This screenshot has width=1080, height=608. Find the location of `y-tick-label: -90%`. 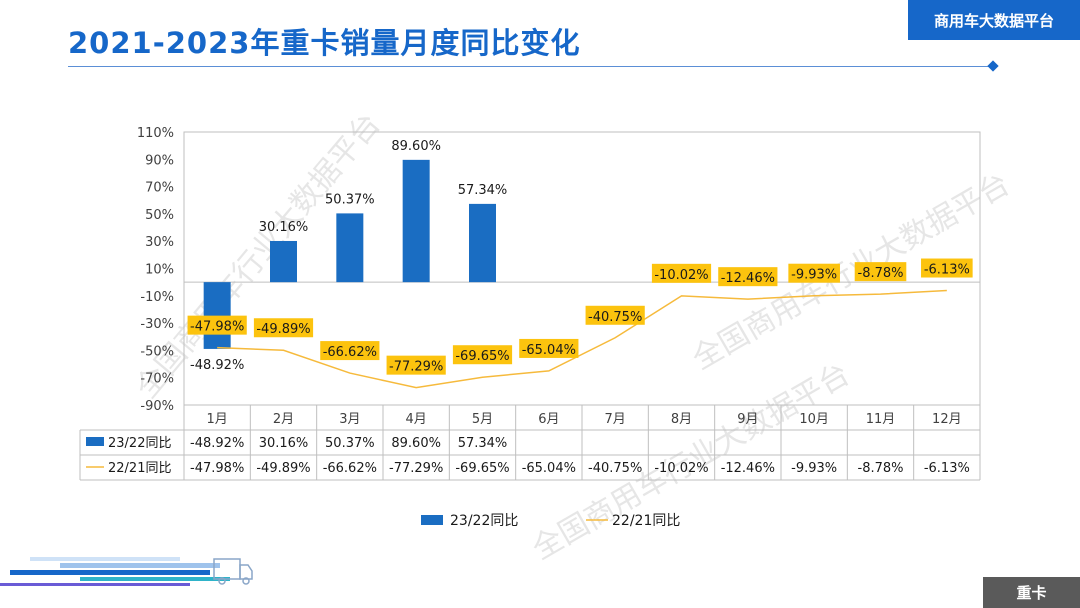

y-tick-label: -90% is located at coordinates (157, 406).